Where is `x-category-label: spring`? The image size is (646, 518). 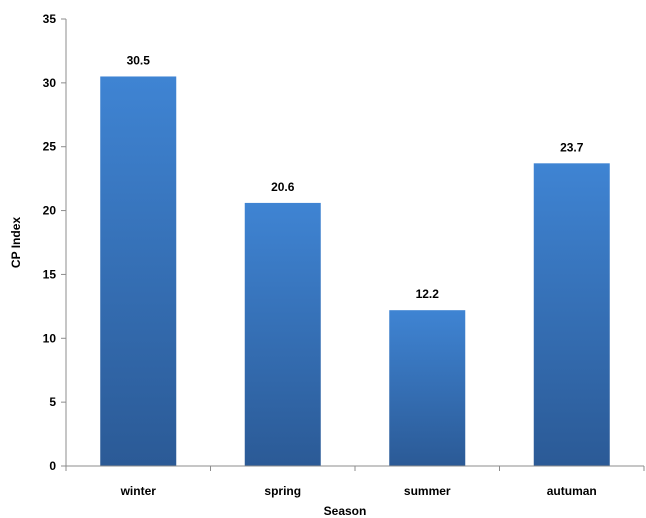
x-category-label: spring is located at coordinates (282, 491).